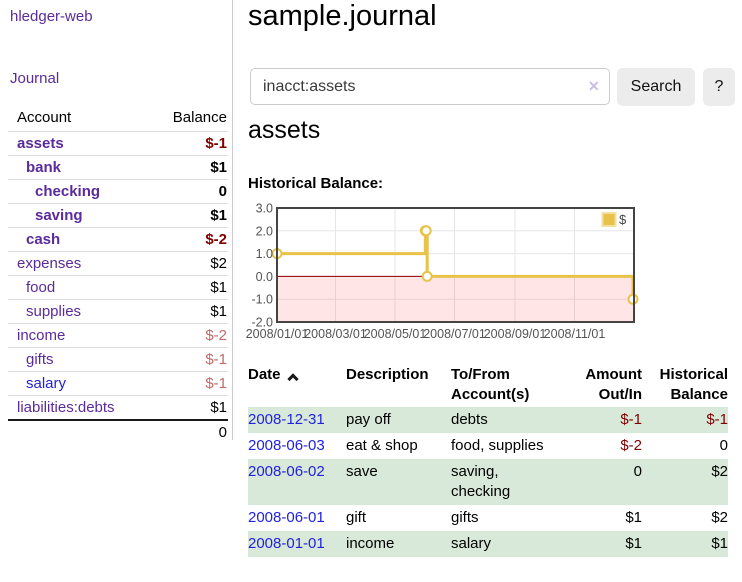 The width and height of the screenshot is (742, 582). I want to click on data-point-marker, so click(426, 231).